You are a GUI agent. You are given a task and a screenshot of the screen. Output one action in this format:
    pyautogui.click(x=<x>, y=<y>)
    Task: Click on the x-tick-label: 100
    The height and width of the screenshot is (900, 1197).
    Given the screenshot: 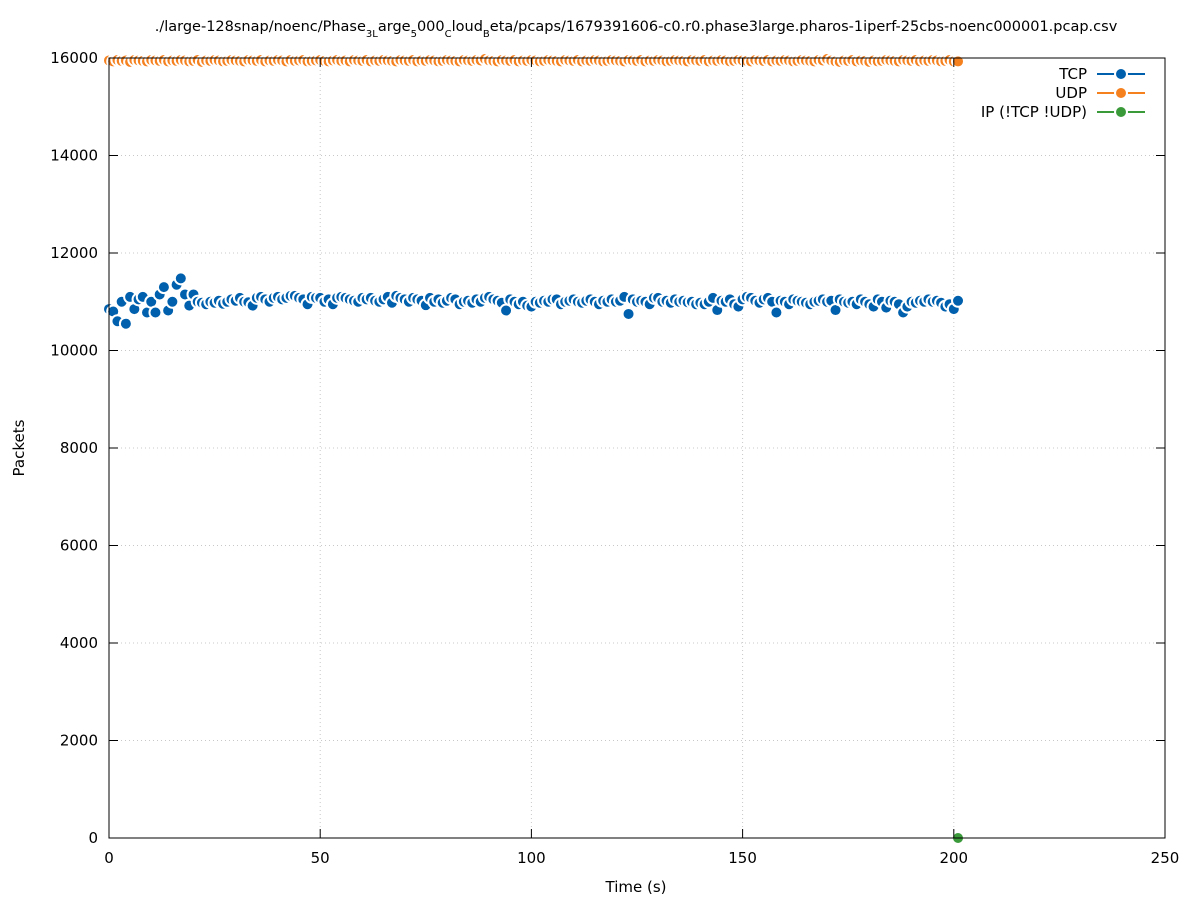 What is the action you would take?
    pyautogui.click(x=531, y=858)
    